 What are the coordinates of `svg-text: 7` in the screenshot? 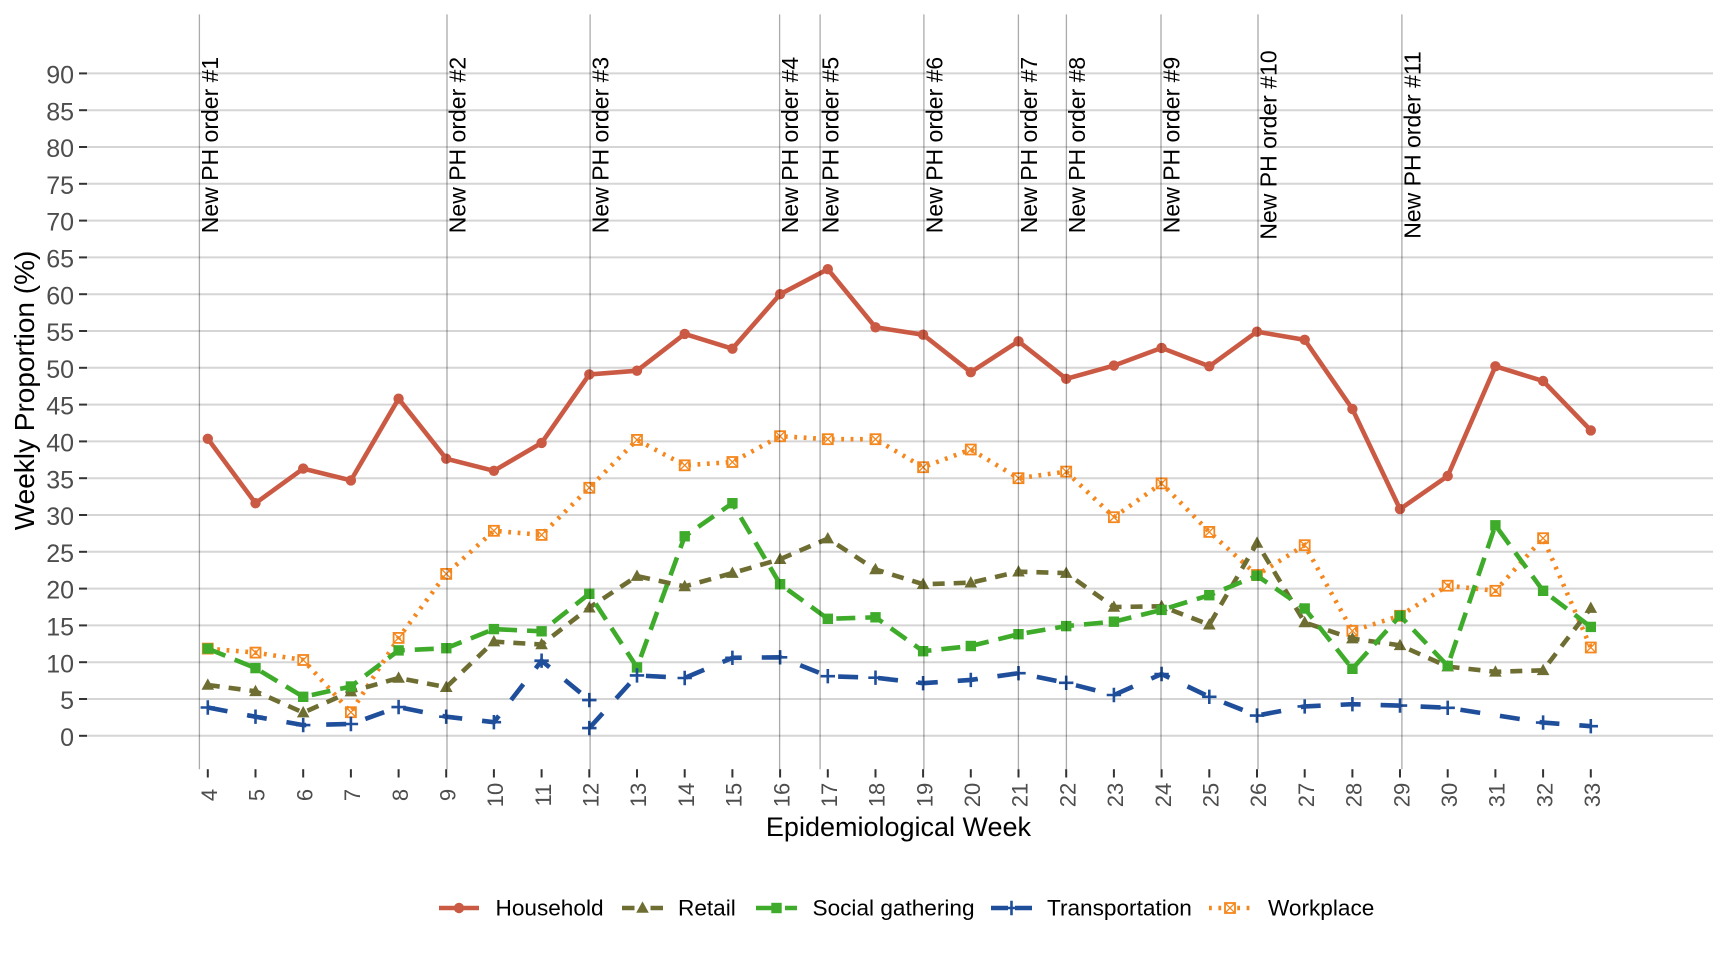 It's located at (352, 795).